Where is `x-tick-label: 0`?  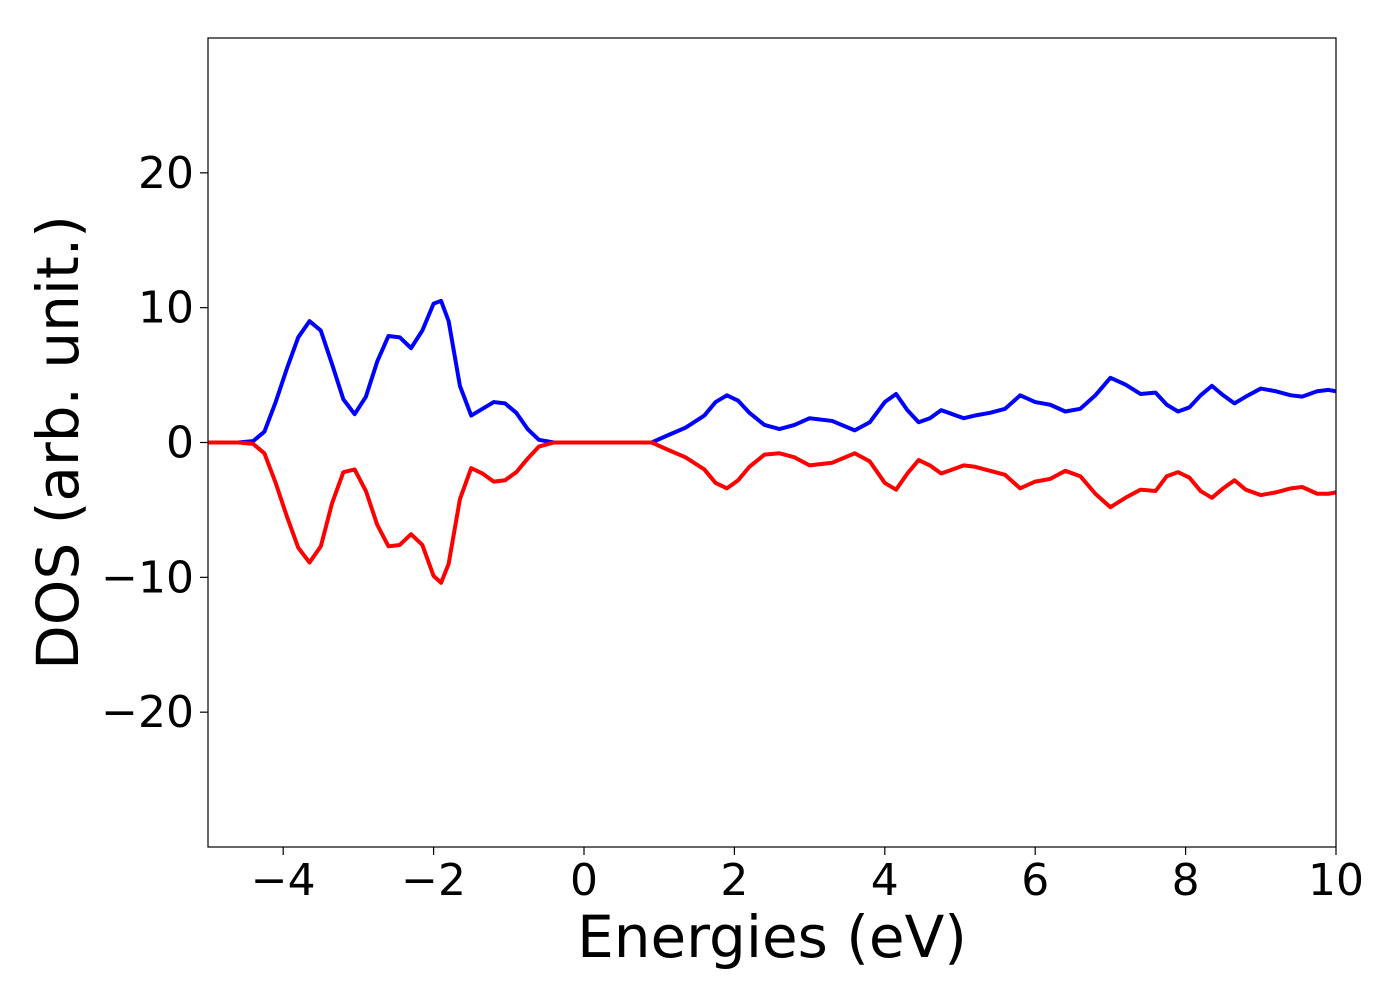 x-tick-label: 0 is located at coordinates (584, 880).